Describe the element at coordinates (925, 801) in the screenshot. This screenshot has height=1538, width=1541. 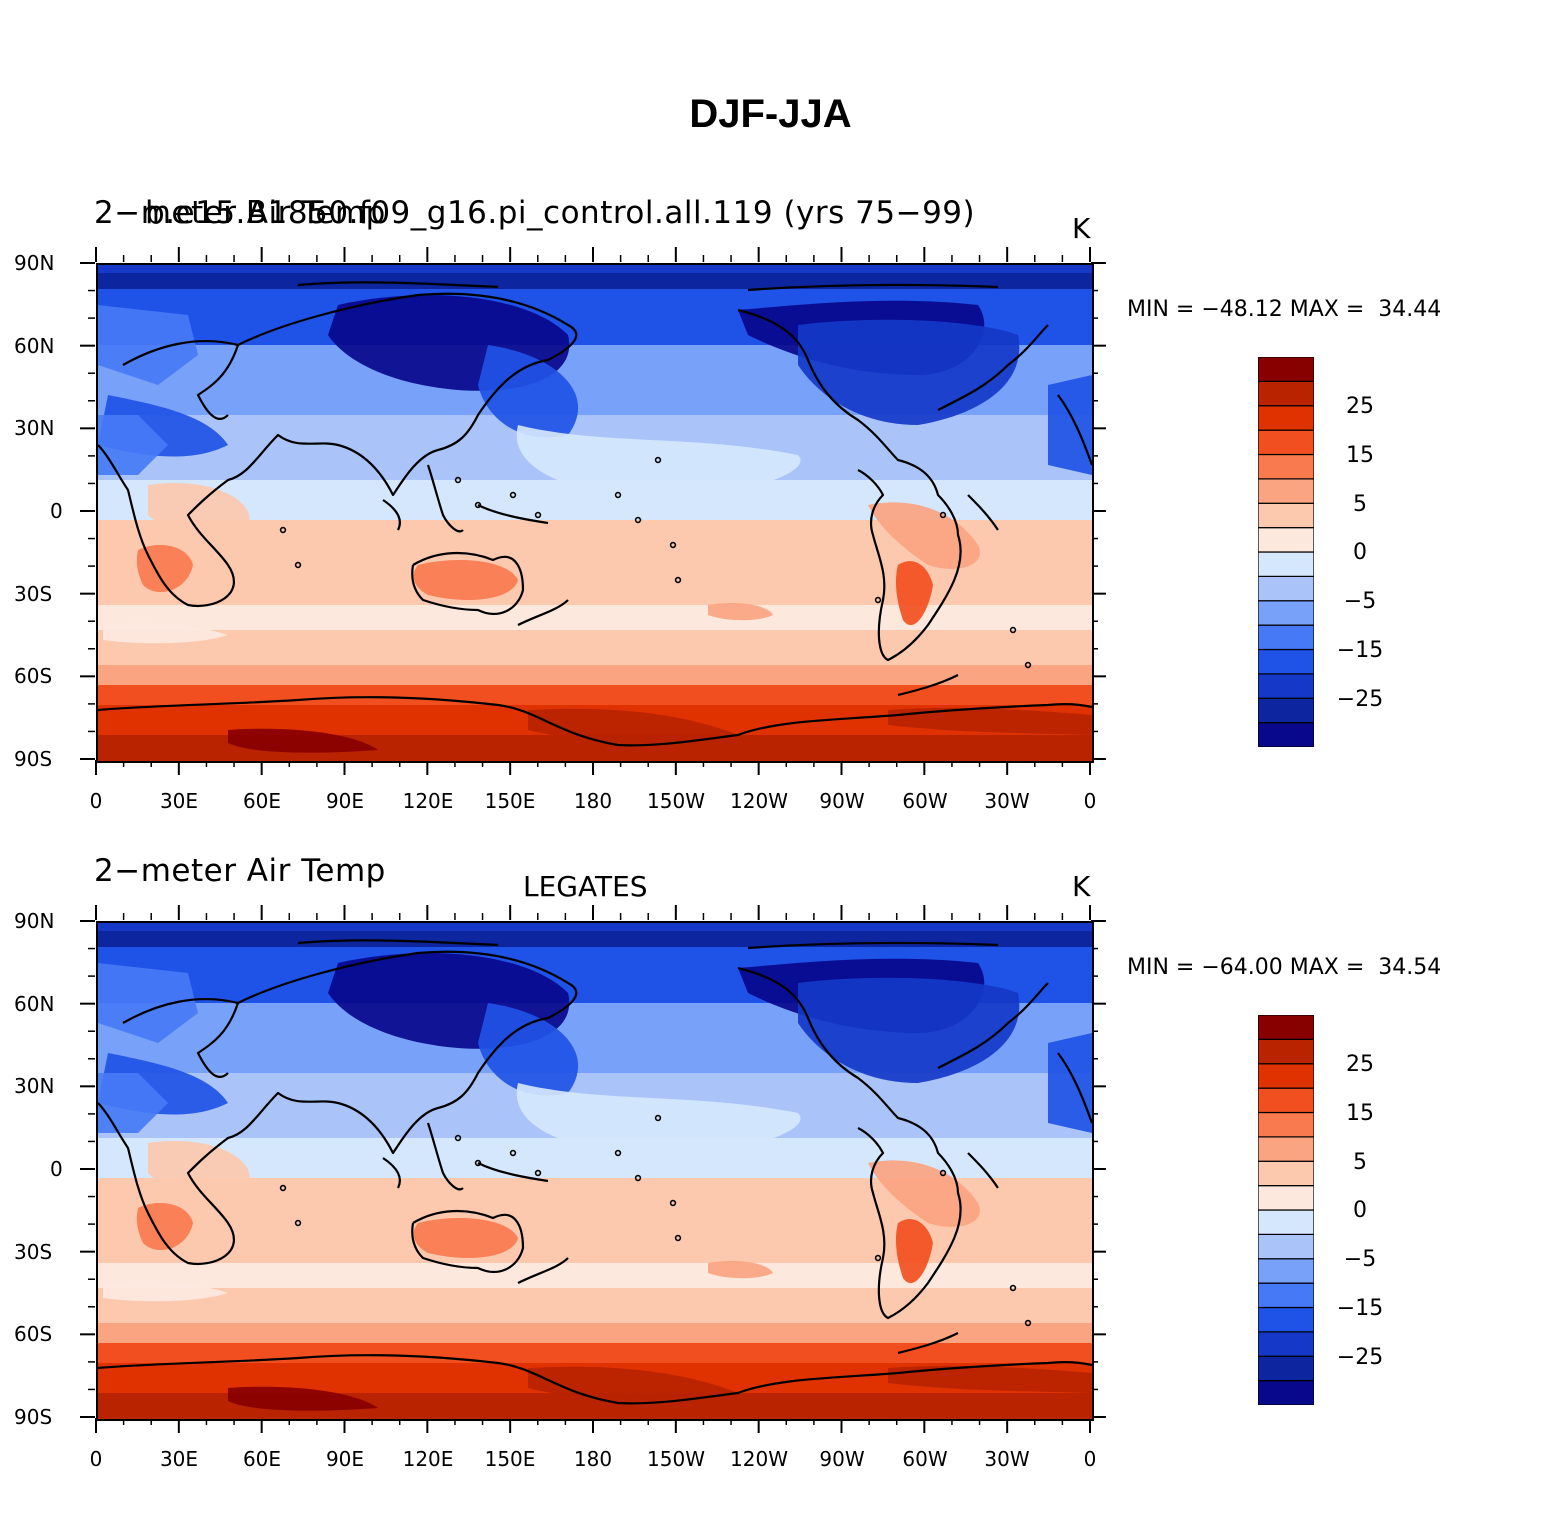
I see `x-tick-label: 60W` at that location.